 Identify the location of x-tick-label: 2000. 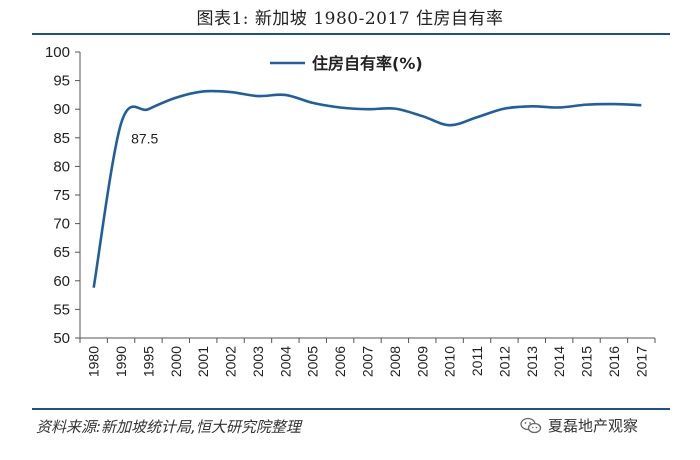
(176, 361).